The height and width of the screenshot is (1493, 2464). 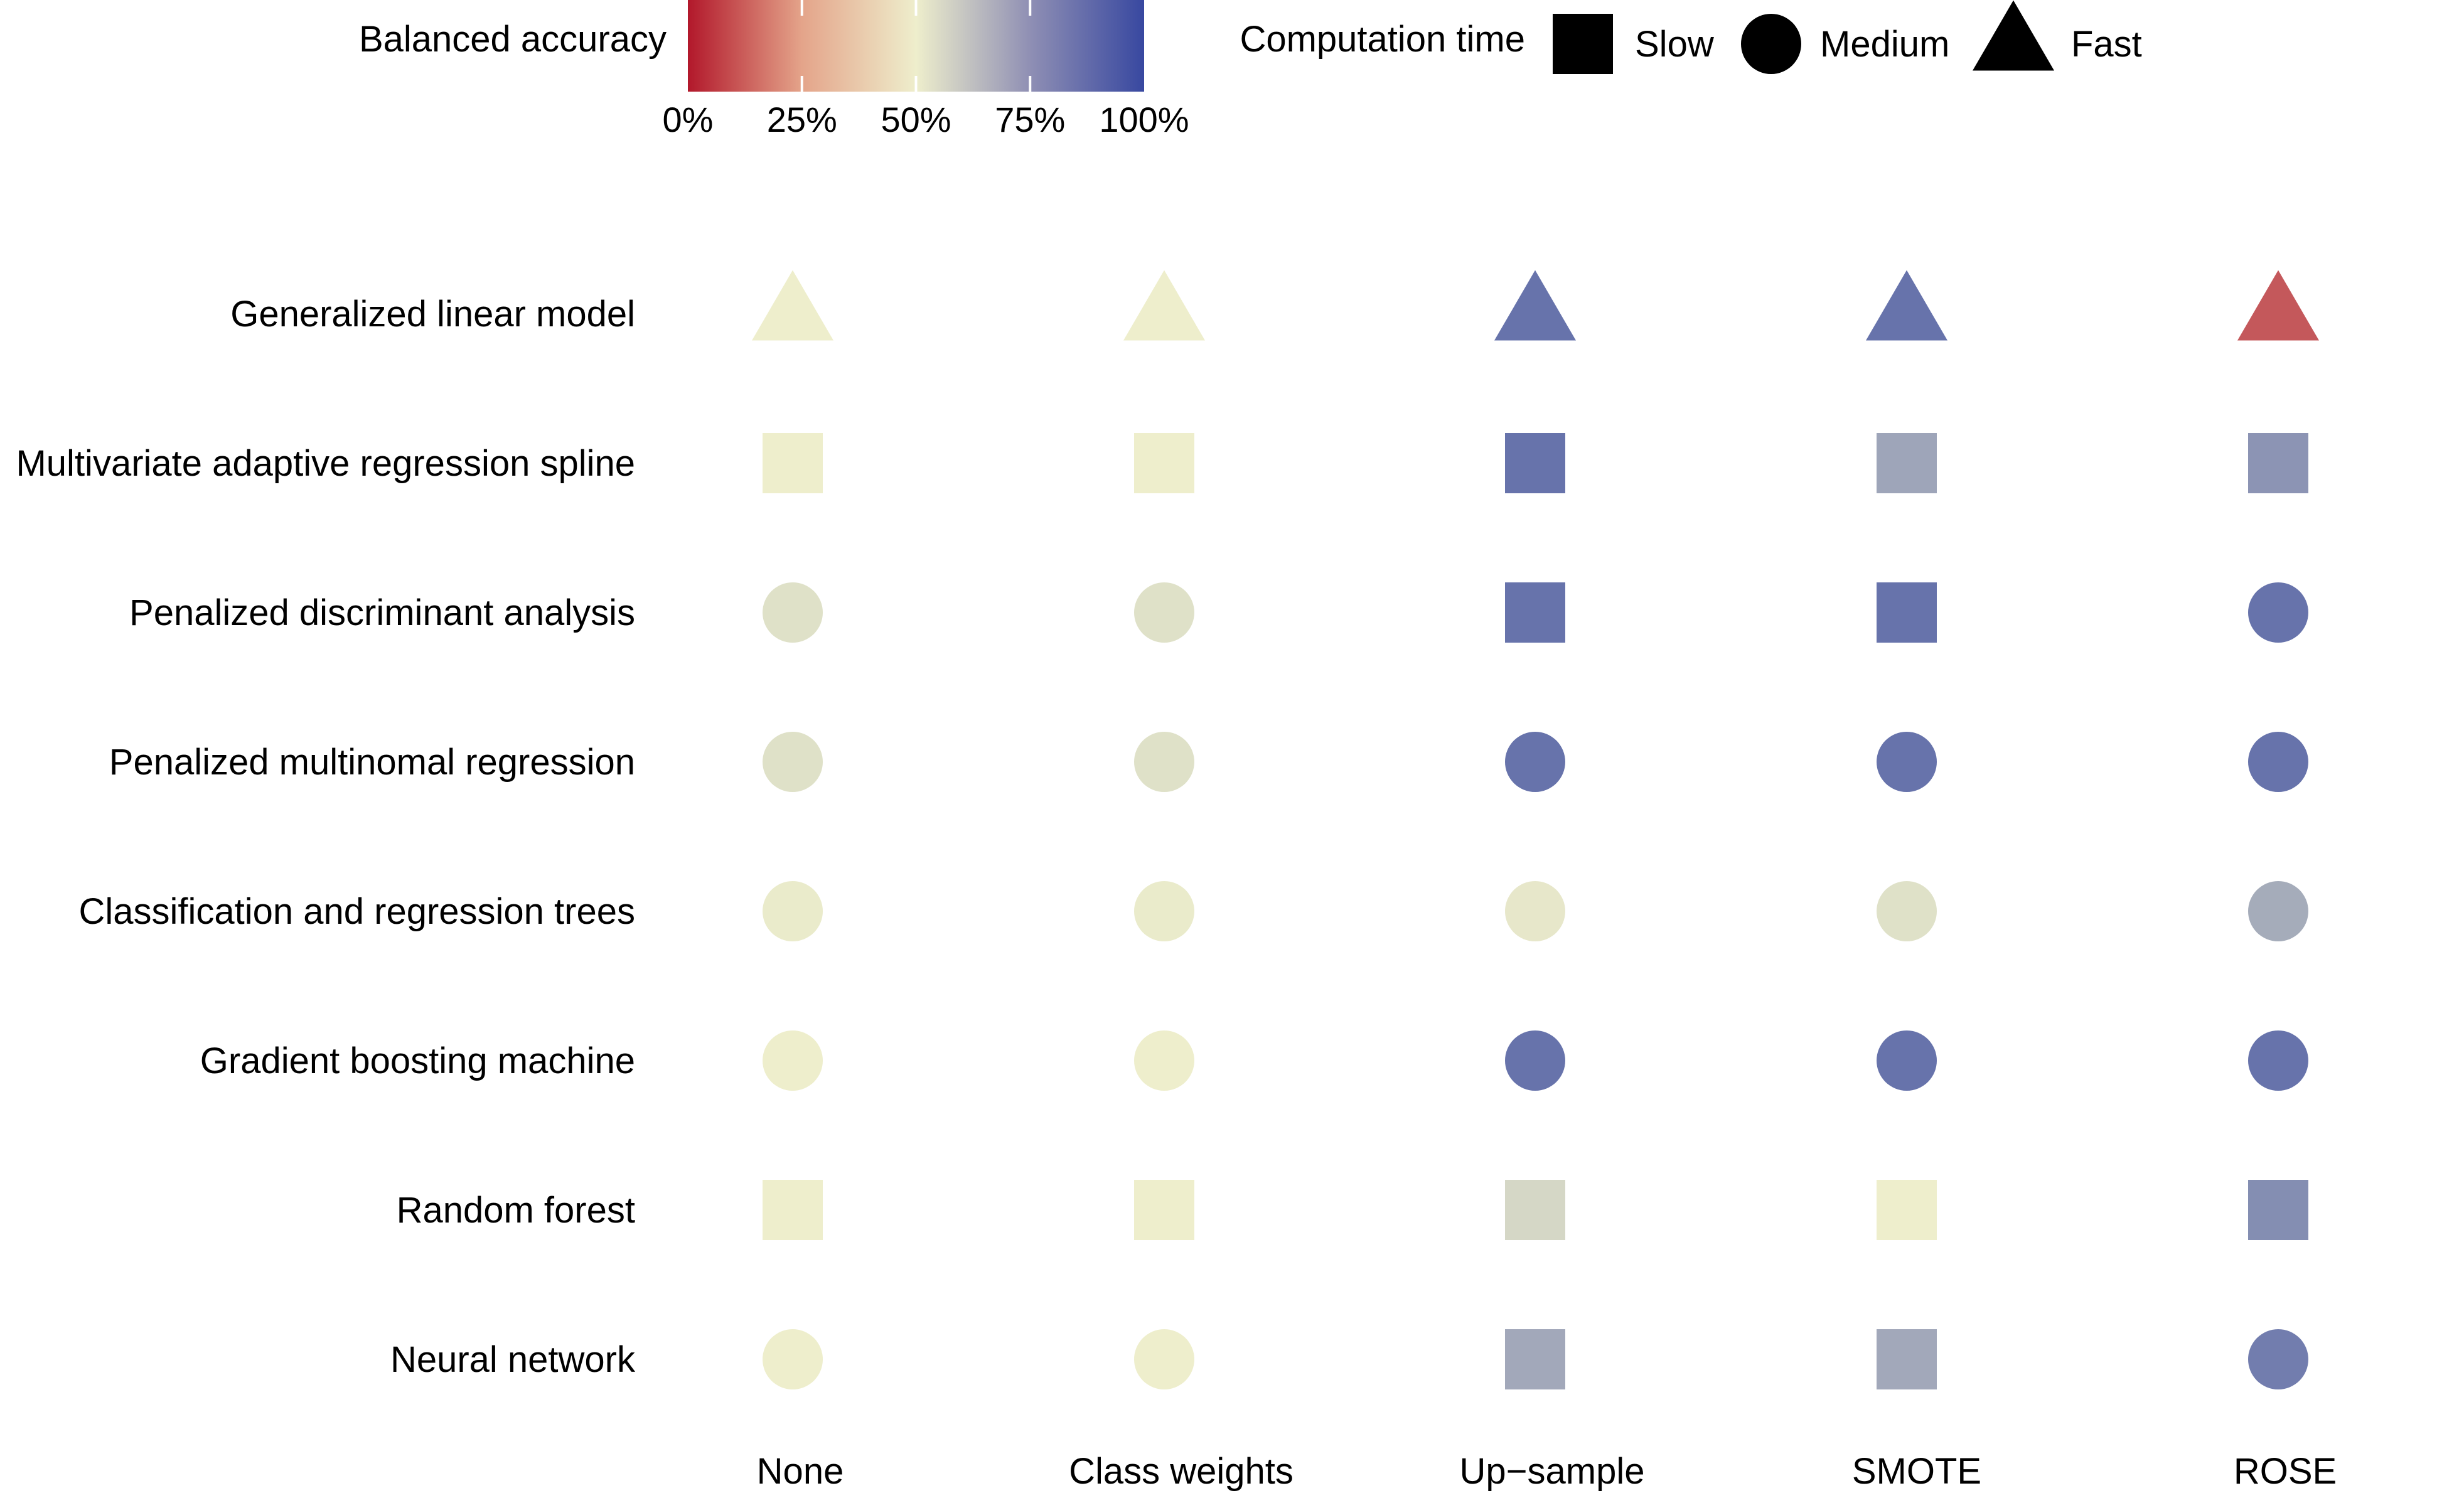 What do you see at coordinates (1884, 44) in the screenshot?
I see `shape-legend-label: Medium` at bounding box center [1884, 44].